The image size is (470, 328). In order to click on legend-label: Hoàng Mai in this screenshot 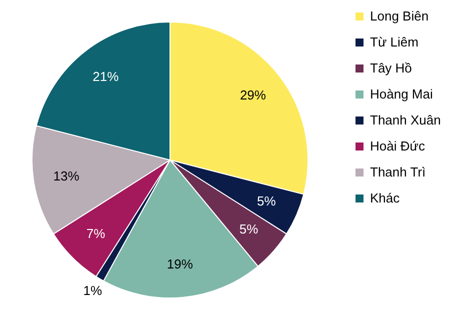, I will do `click(401, 94)`.